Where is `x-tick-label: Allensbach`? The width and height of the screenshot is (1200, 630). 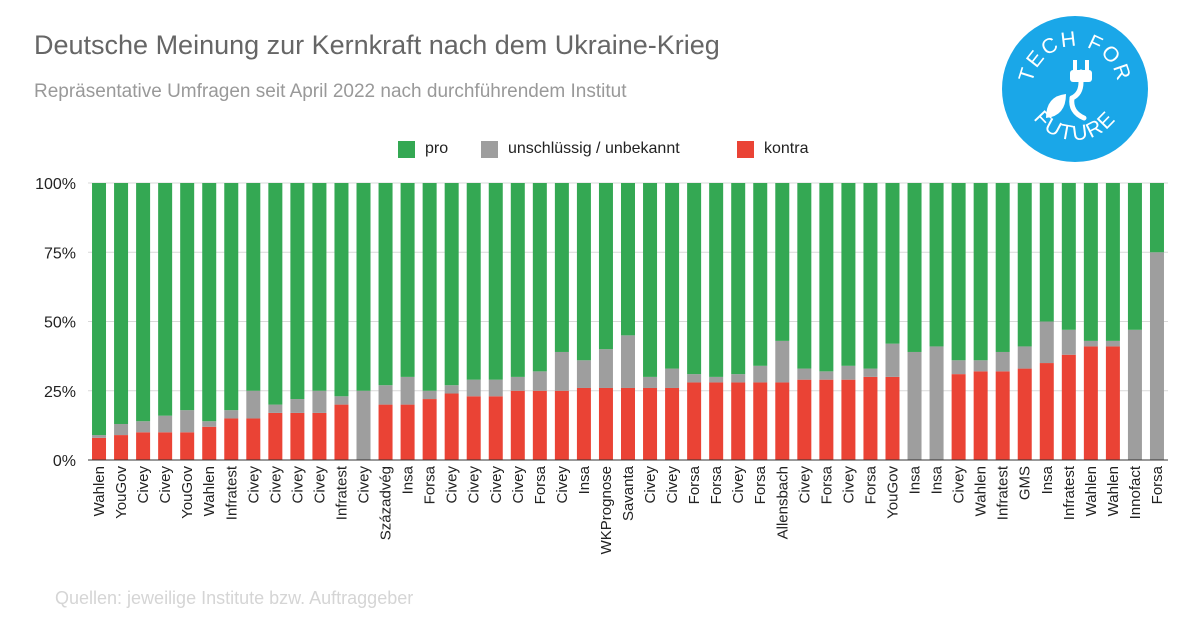
x-tick-label: Allensbach is located at coordinates (782, 502).